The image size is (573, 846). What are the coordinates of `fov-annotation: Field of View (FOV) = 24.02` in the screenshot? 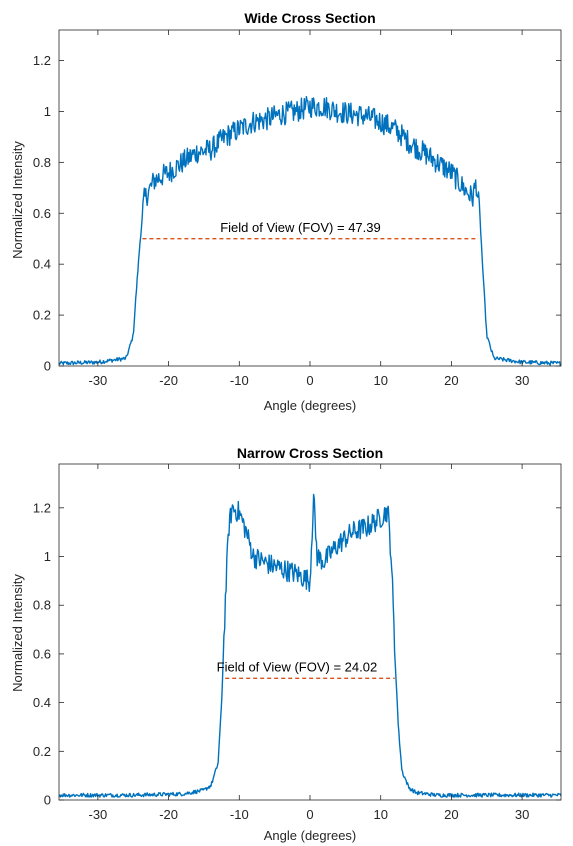 It's located at (297, 667).